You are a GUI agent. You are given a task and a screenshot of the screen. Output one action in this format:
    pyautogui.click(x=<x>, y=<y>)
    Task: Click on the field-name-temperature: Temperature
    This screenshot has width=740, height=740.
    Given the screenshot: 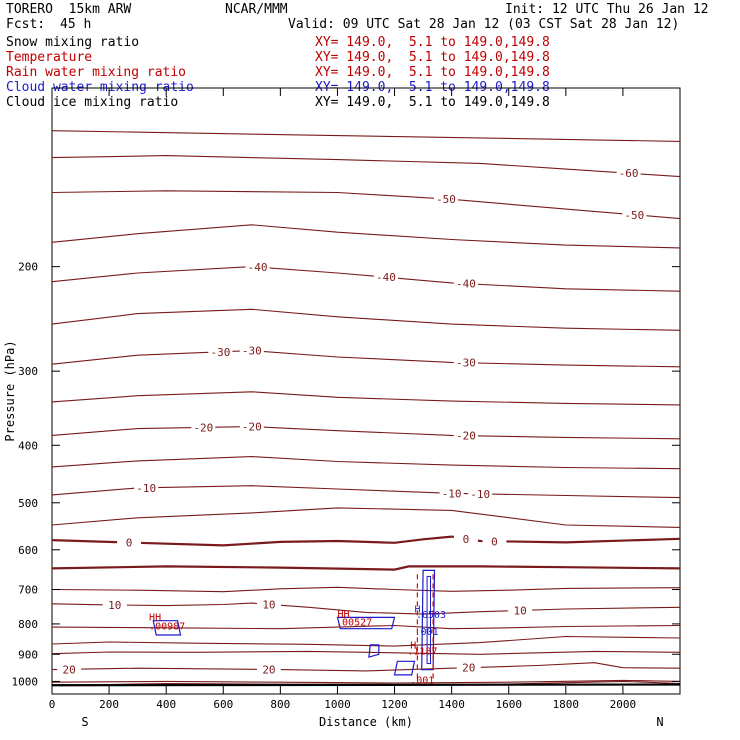 What is the action you would take?
    pyautogui.click(x=49, y=57)
    